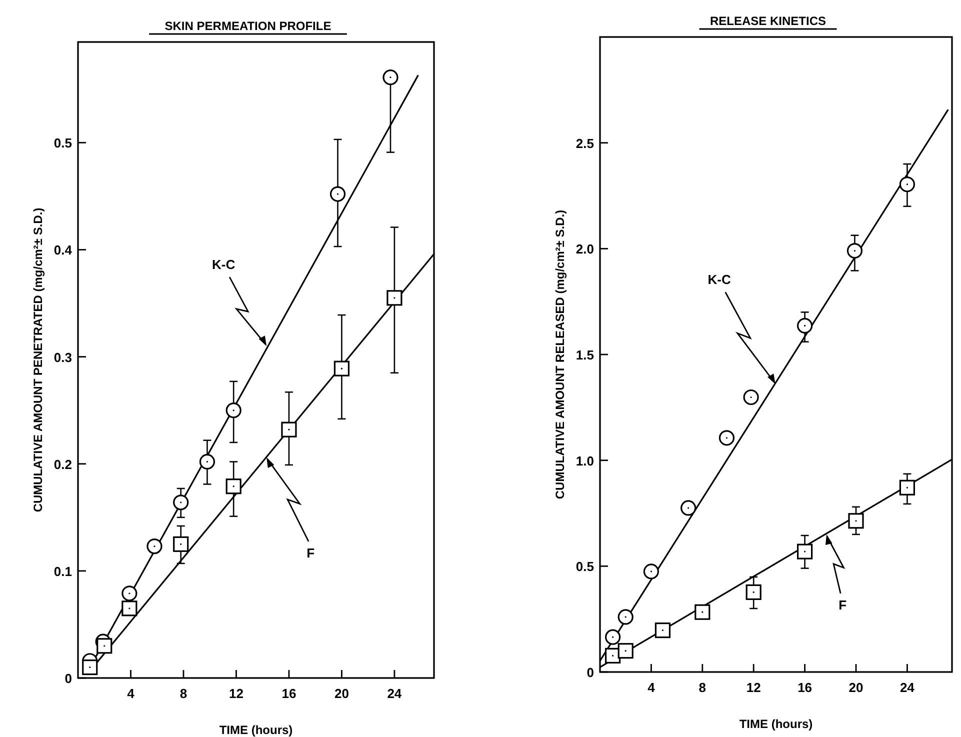 The height and width of the screenshot is (737, 961). What do you see at coordinates (38, 360) in the screenshot?
I see `y-axis-title: CUMULATIVE AMOUNT PENETRATED (mg/cm²± S.D.)` at bounding box center [38, 360].